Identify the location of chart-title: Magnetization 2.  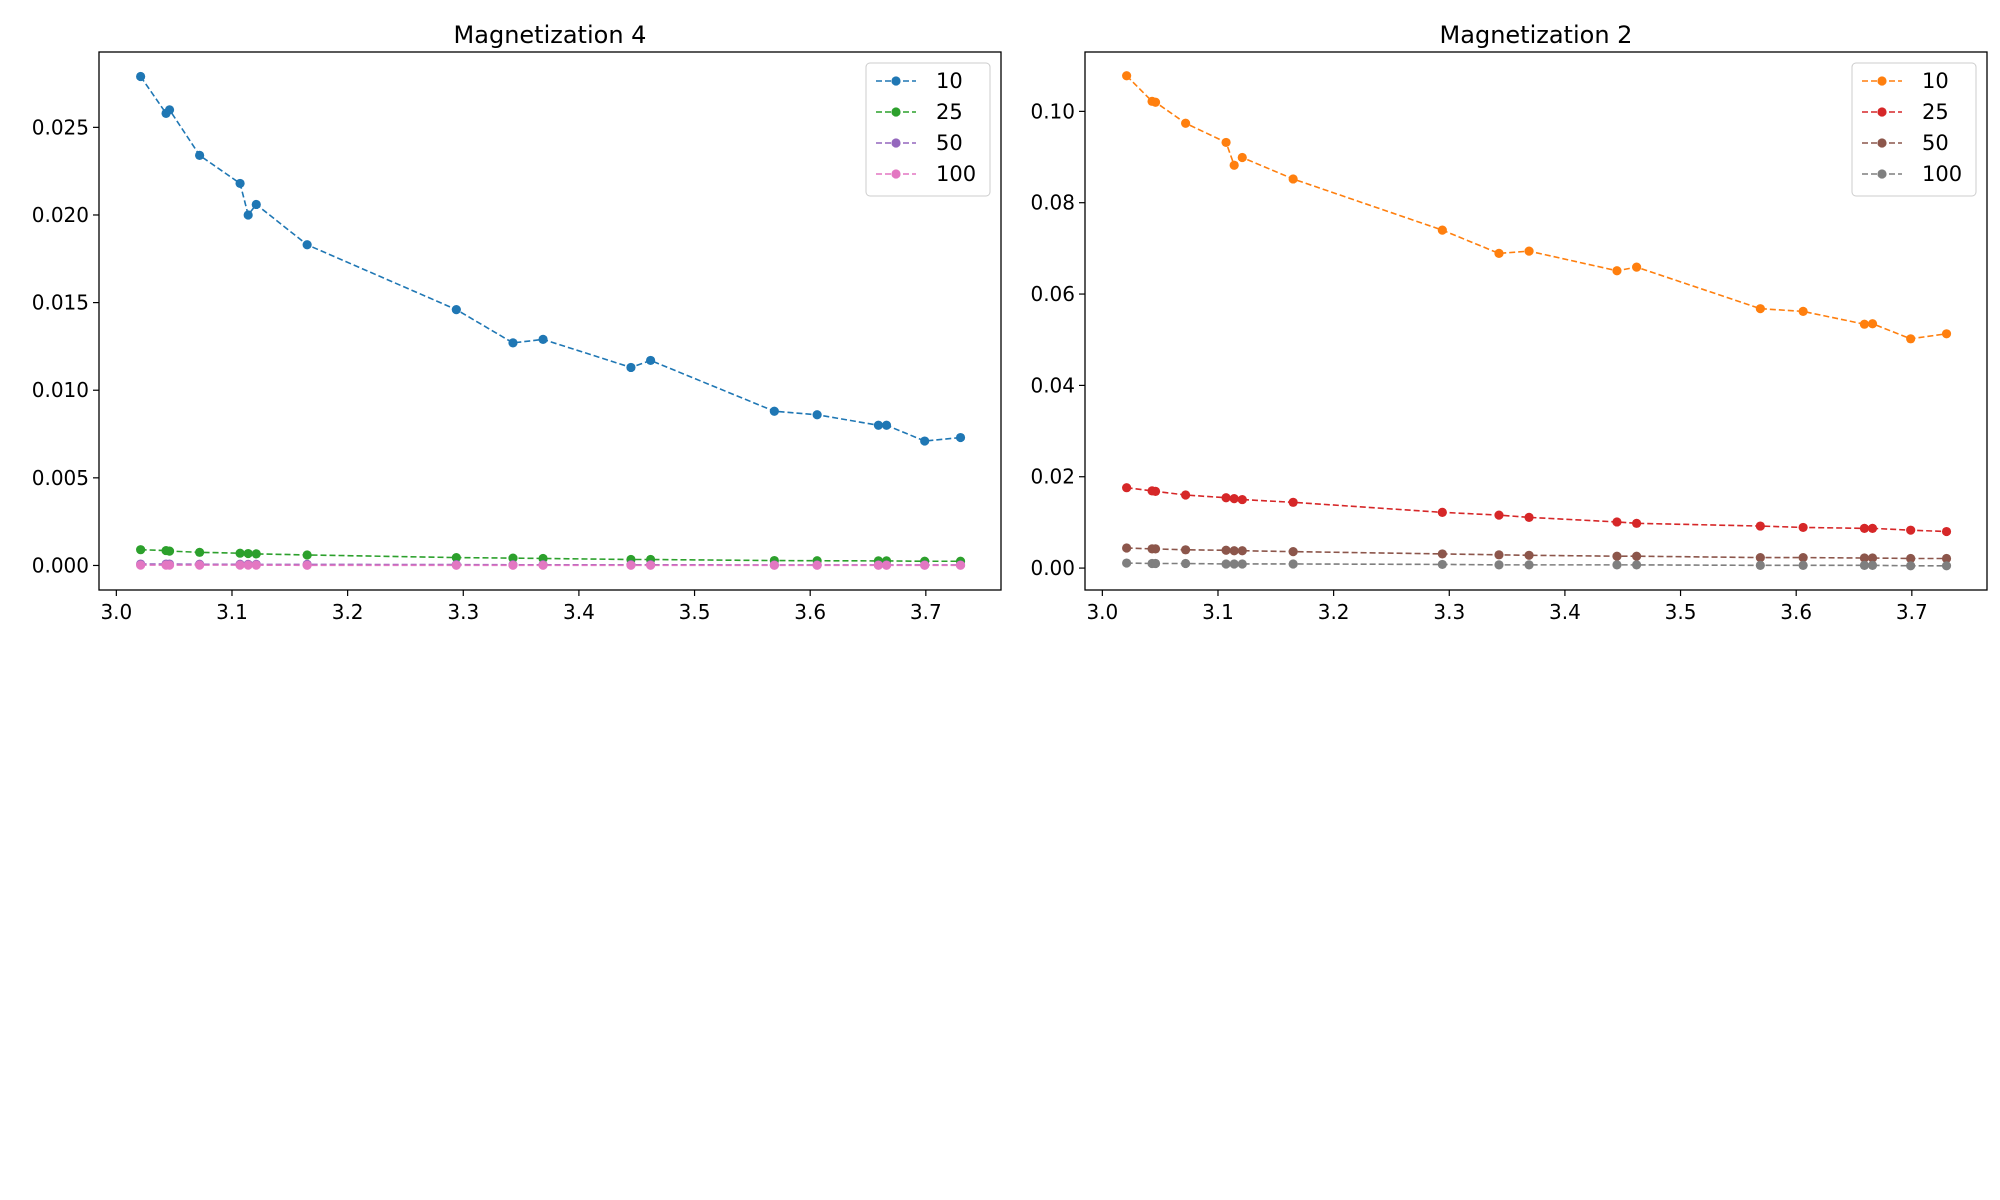
(1536, 35).